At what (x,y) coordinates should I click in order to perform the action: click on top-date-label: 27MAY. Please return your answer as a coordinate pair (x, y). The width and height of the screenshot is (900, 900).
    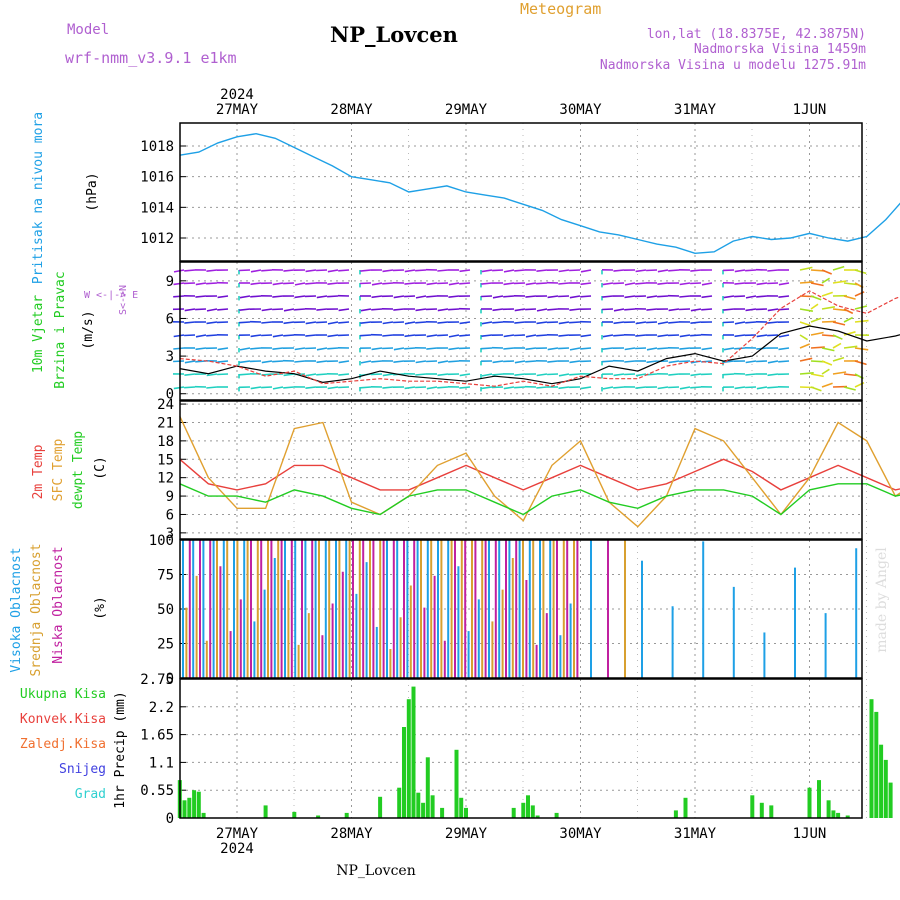
    Looking at the image, I should click on (237, 110).